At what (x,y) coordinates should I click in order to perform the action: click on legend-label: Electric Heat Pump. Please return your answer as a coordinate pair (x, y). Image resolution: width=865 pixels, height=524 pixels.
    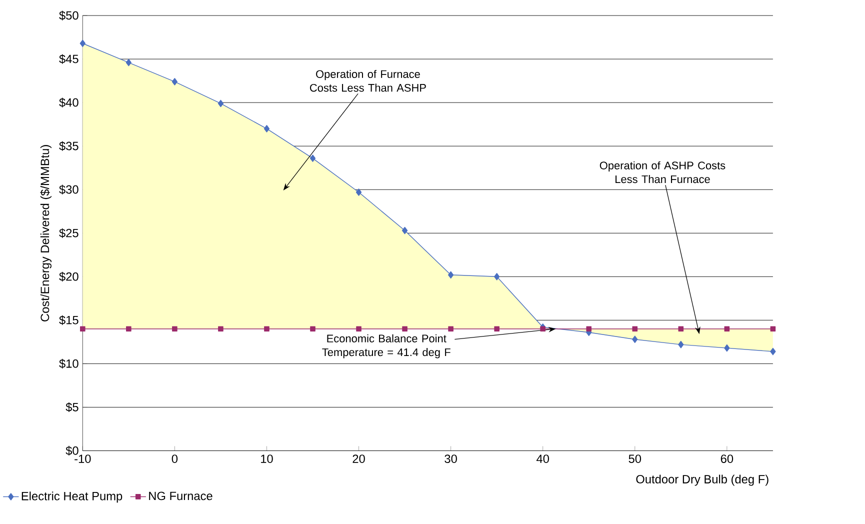
    Looking at the image, I should click on (72, 497).